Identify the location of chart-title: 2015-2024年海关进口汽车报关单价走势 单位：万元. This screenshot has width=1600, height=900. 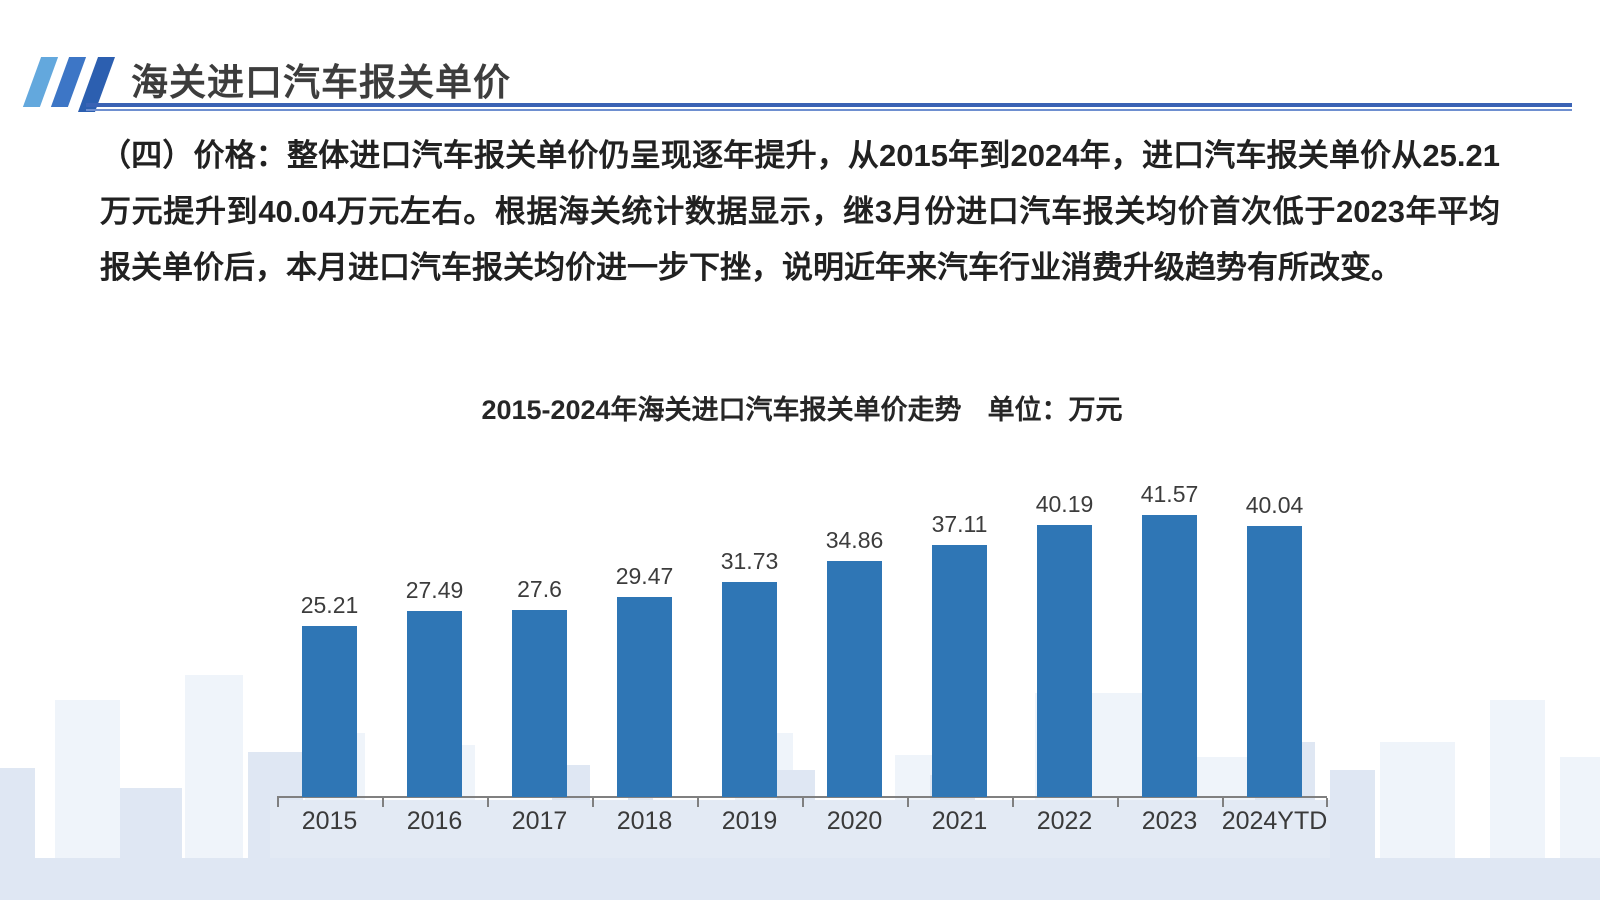
(802, 407).